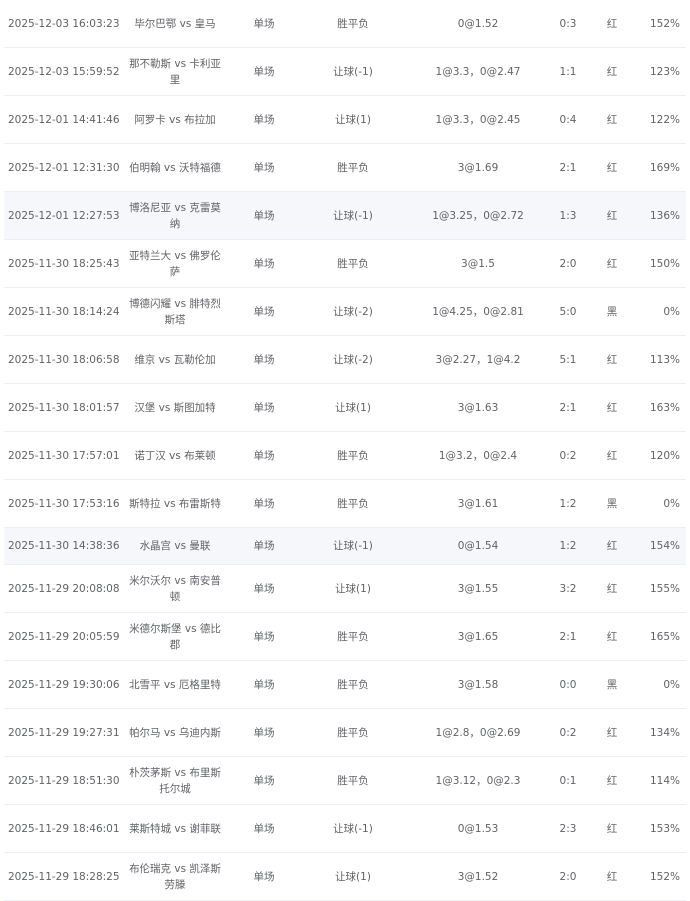 The width and height of the screenshot is (690, 901). I want to click on return-rate-cell: 120%, so click(659, 455).